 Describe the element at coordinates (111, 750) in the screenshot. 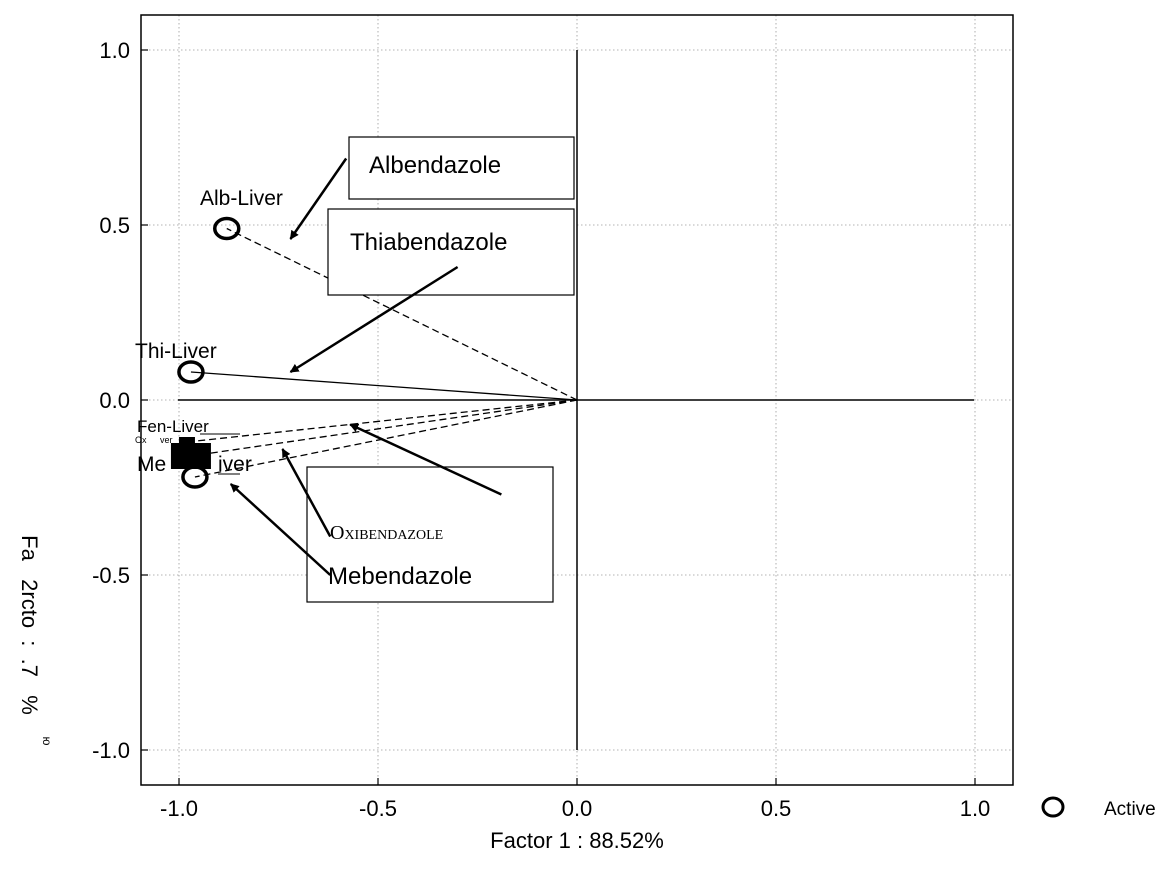

I see `y-tick-label: -1.0` at that location.